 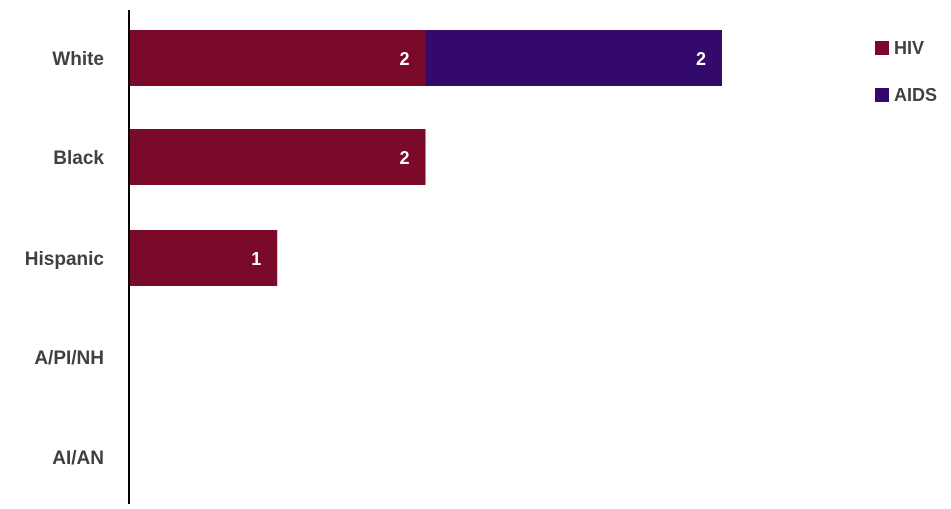 What do you see at coordinates (909, 48) in the screenshot?
I see `legend-label-hiv: HIV` at bounding box center [909, 48].